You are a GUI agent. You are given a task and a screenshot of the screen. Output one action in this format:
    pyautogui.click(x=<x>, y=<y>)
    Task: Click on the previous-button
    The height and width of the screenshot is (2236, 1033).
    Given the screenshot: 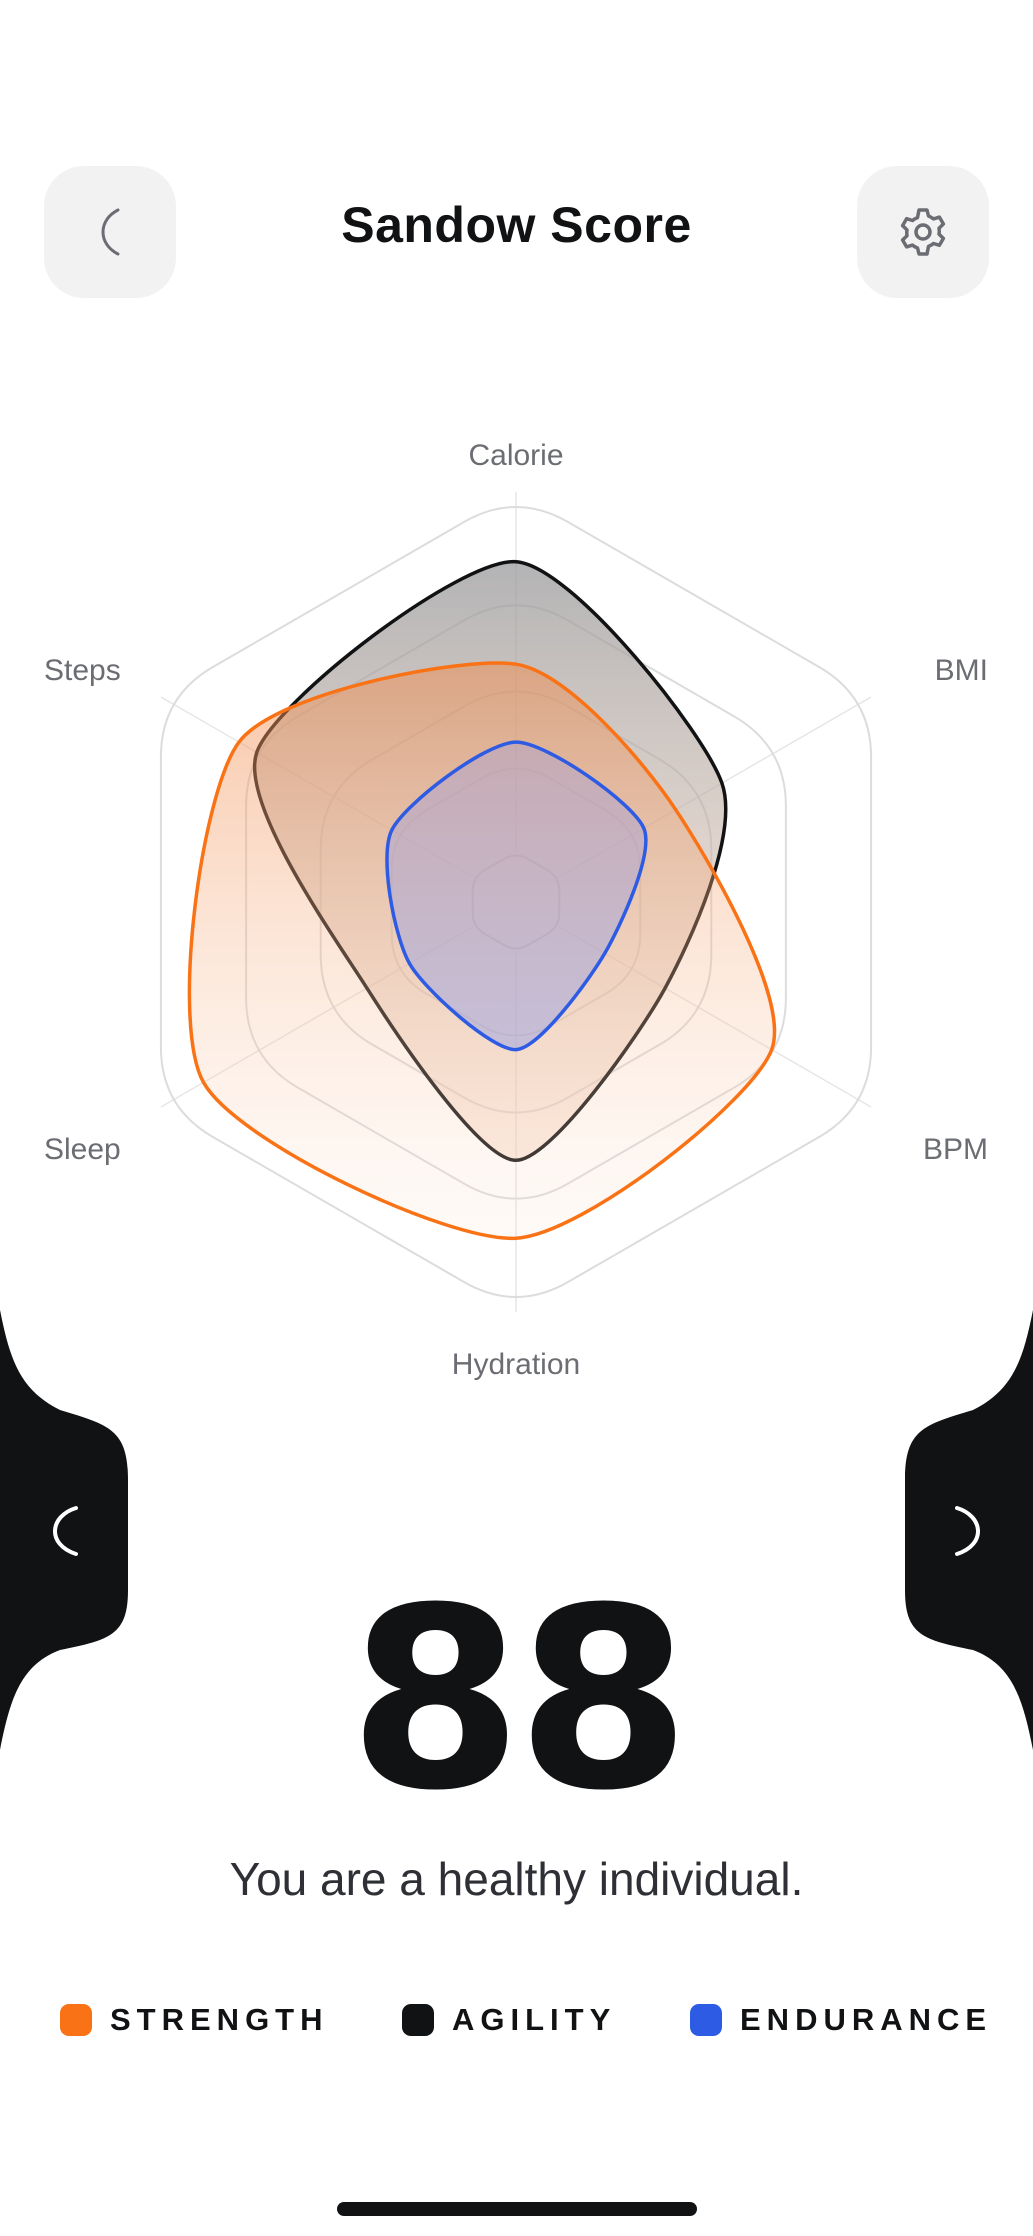 What is the action you would take?
    pyautogui.click(x=64, y=1530)
    